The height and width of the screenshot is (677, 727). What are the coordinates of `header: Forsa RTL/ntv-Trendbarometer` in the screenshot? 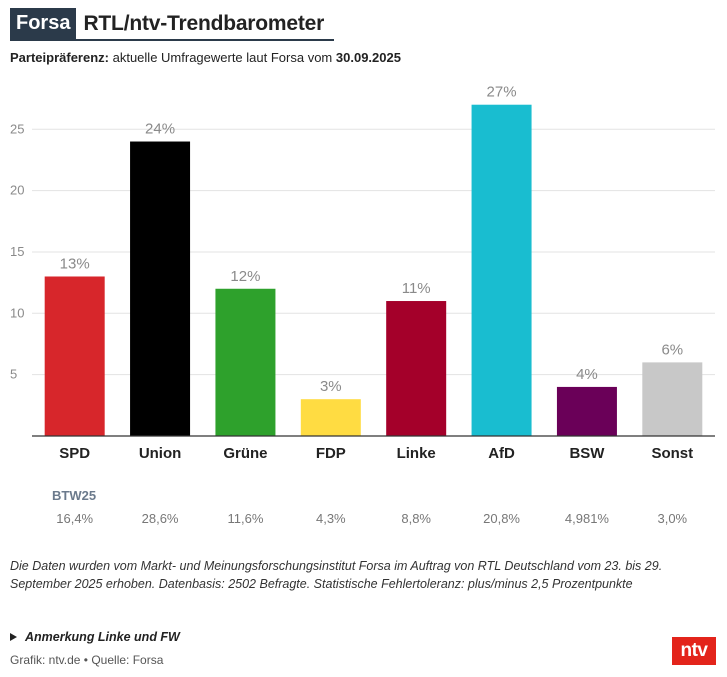 It's located at (172, 24).